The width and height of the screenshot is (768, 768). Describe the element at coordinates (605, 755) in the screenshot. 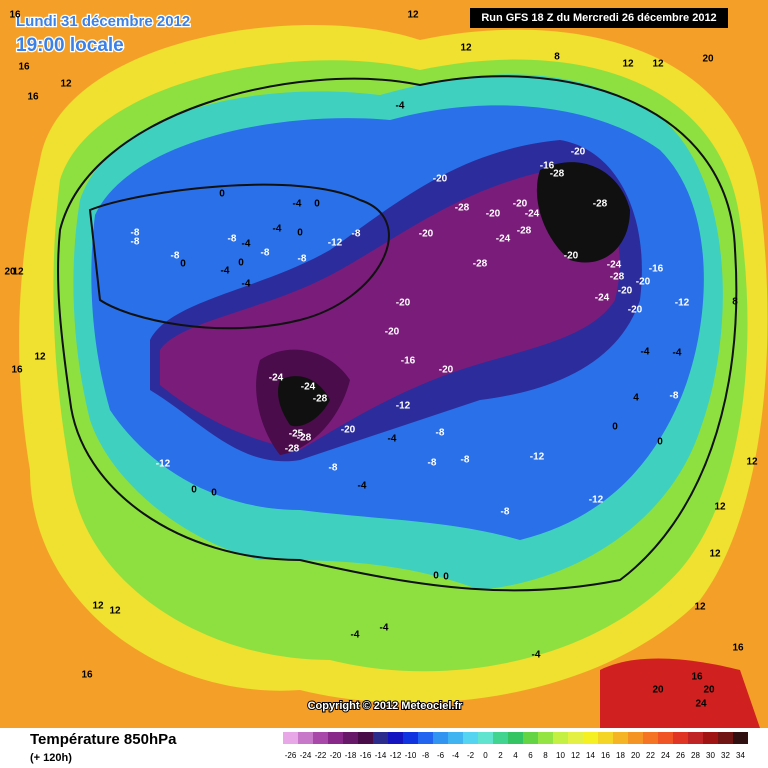

I see `colorbar-tick-label: 16` at that location.